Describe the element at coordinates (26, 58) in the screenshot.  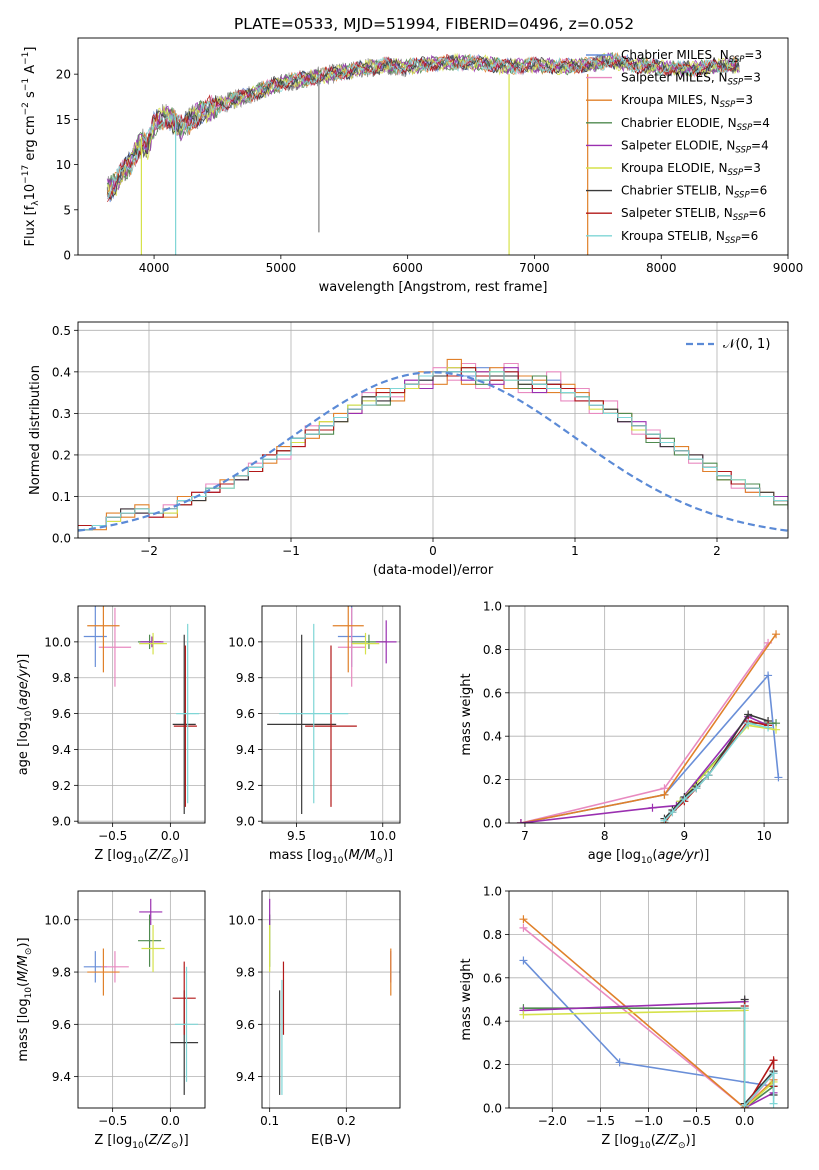
I see `label-part: −1` at that location.